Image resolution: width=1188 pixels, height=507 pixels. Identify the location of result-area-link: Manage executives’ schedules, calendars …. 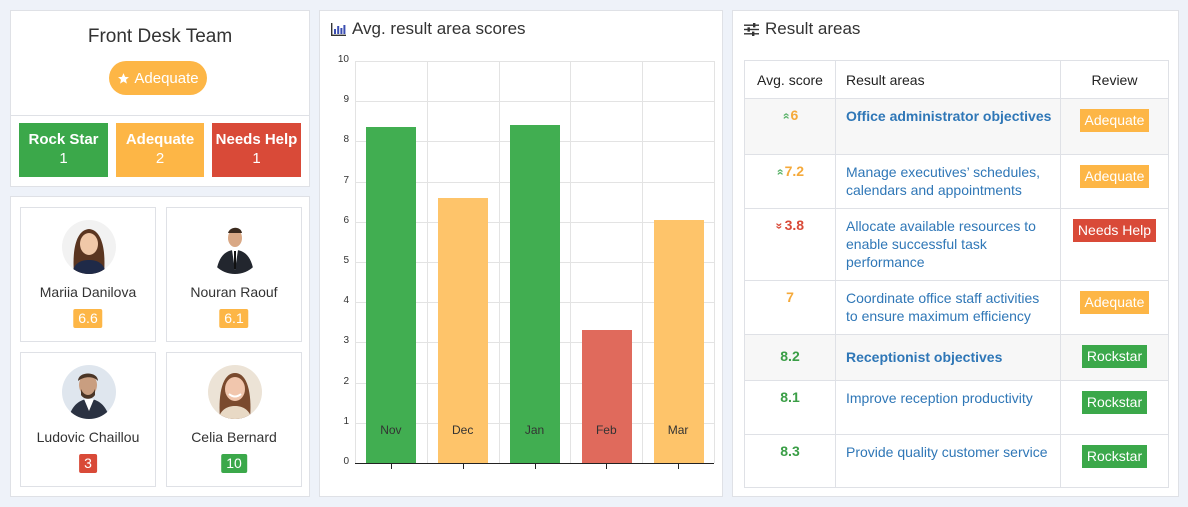
(948, 181).